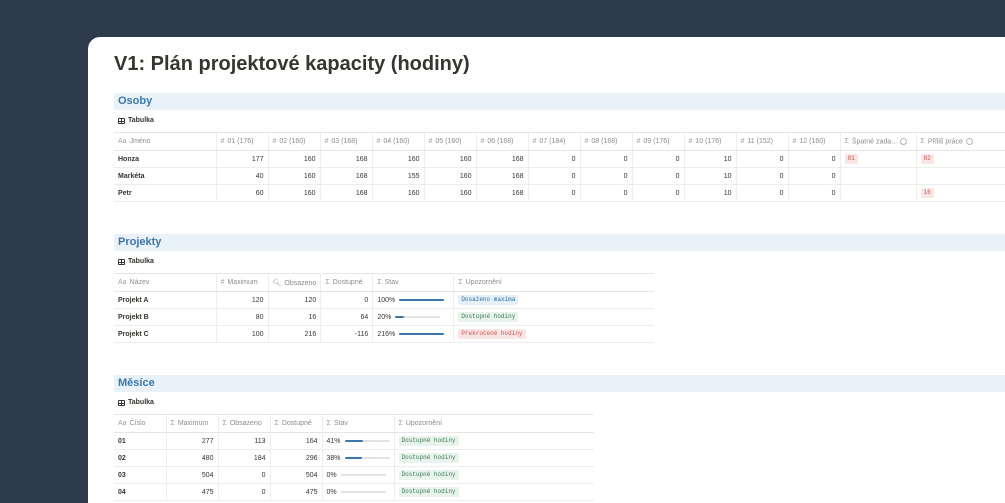 Image resolution: width=1005 pixels, height=503 pixels. What do you see at coordinates (165, 159) in the screenshot?
I see `person-name: Honza` at bounding box center [165, 159].